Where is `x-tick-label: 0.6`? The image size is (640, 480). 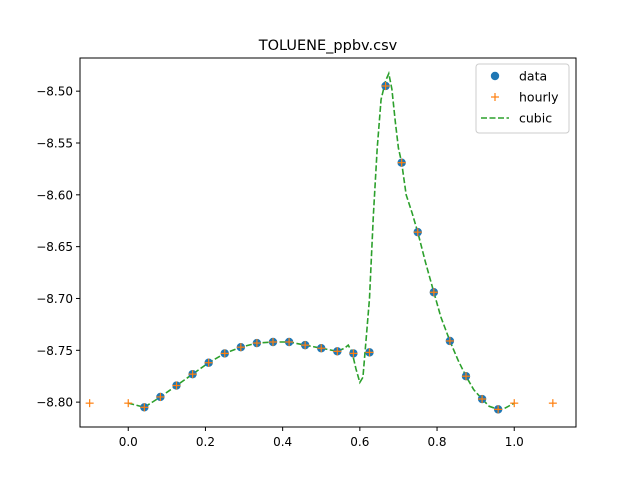
x-tick-label: 0.6 is located at coordinates (359, 442).